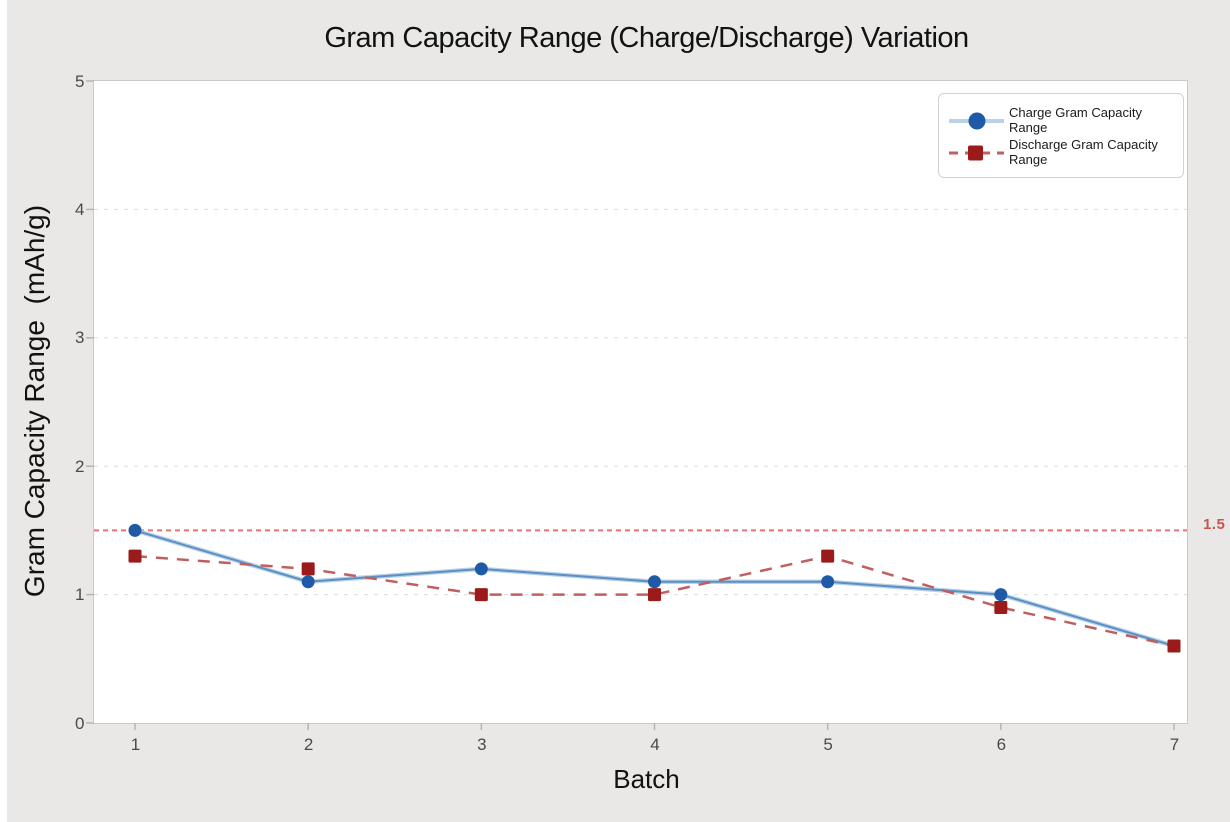 Image resolution: width=1230 pixels, height=822 pixels. What do you see at coordinates (482, 744) in the screenshot?
I see `x-tick-label: 3` at bounding box center [482, 744].